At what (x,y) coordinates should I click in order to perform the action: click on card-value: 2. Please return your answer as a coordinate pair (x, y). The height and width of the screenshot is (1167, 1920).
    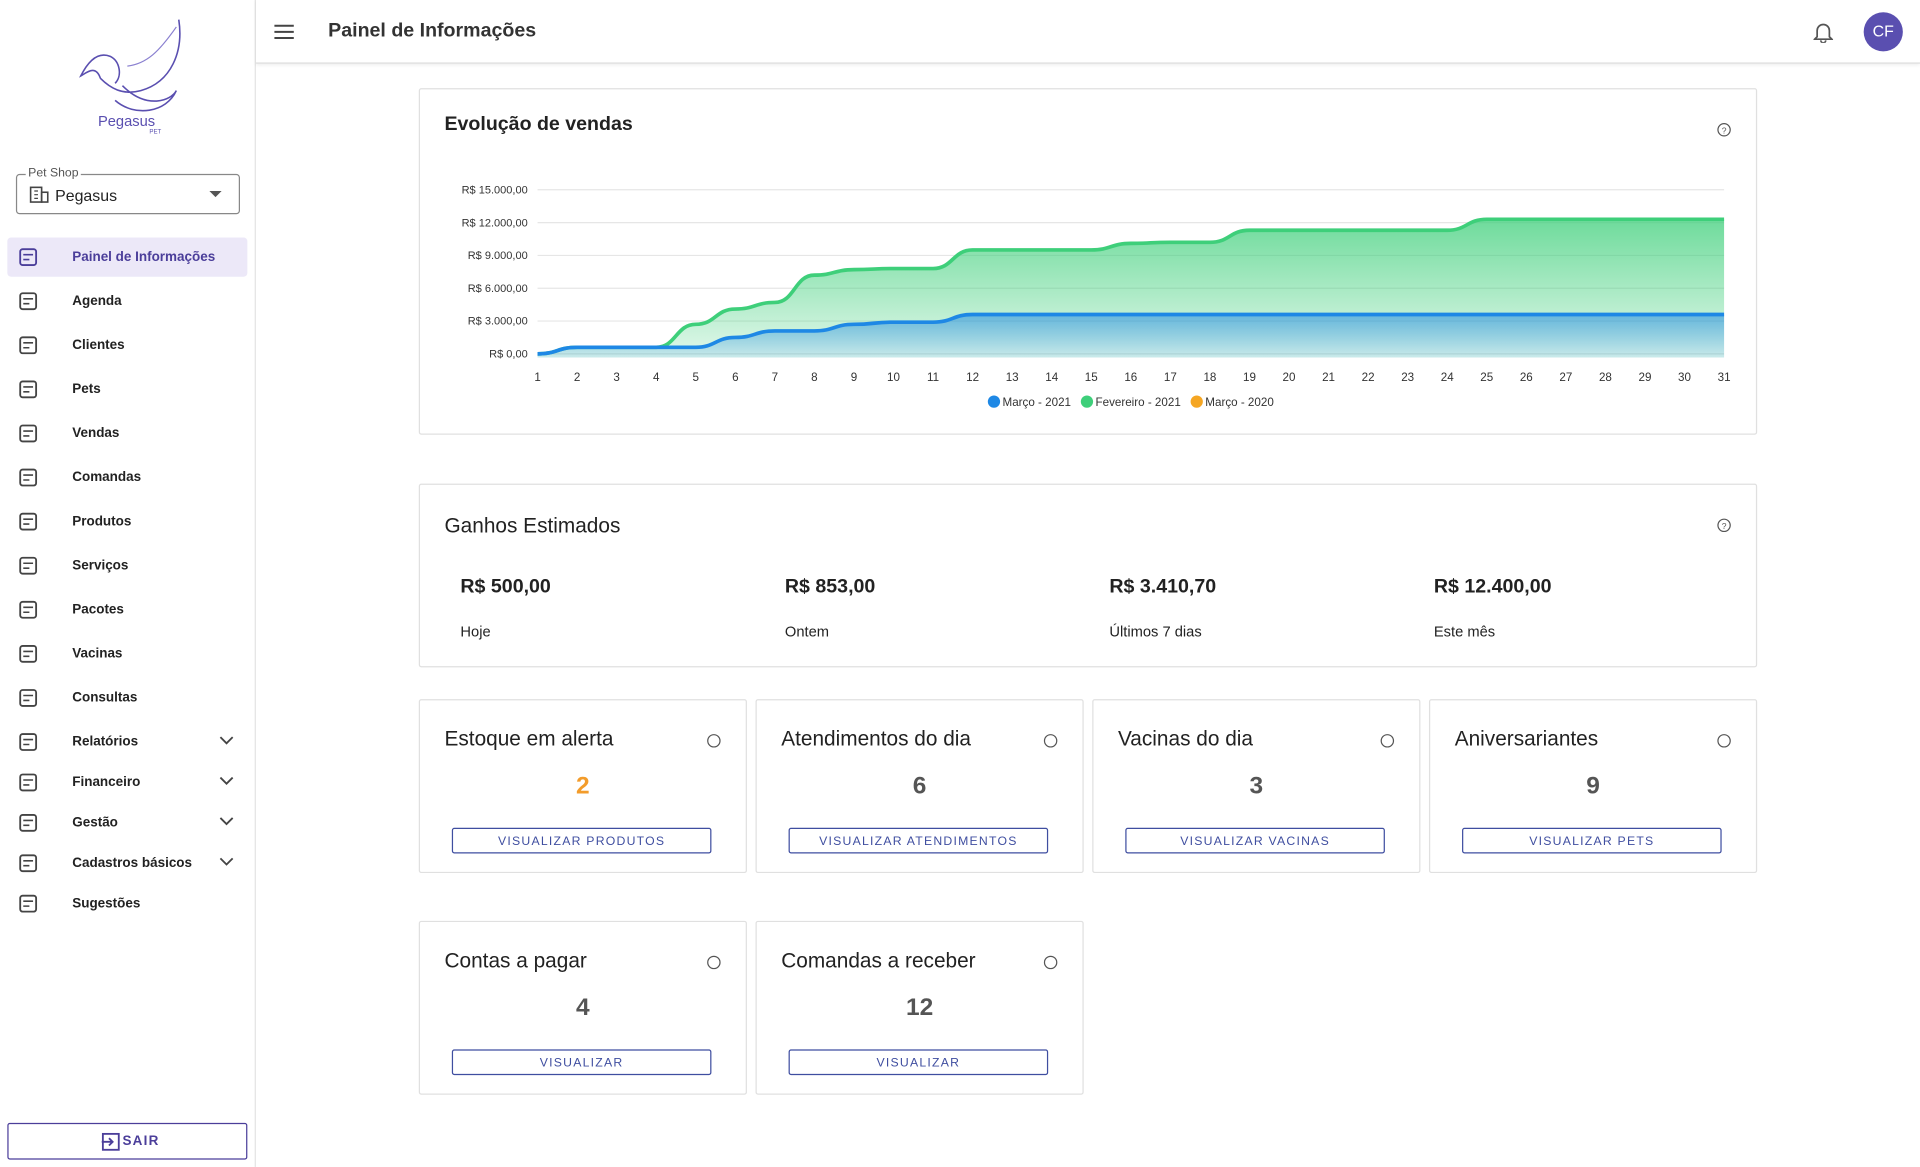
    Looking at the image, I should click on (583, 786).